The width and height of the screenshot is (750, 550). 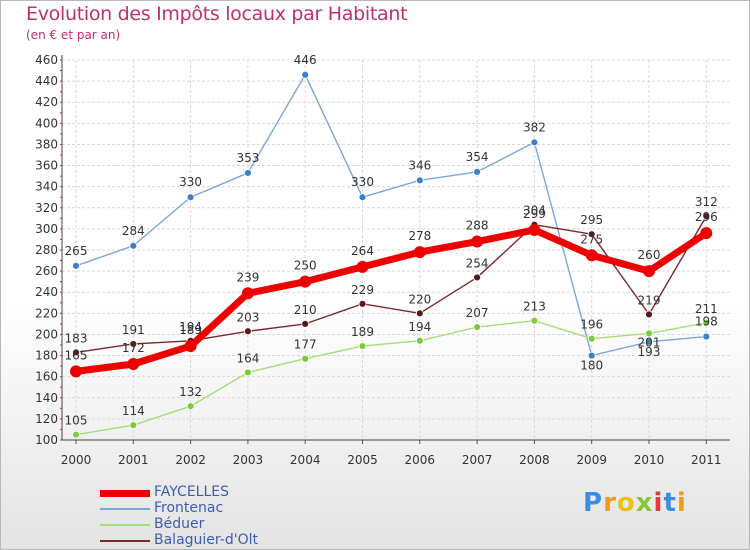 What do you see at coordinates (610, 503) in the screenshot?
I see `logo-letter: r` at bounding box center [610, 503].